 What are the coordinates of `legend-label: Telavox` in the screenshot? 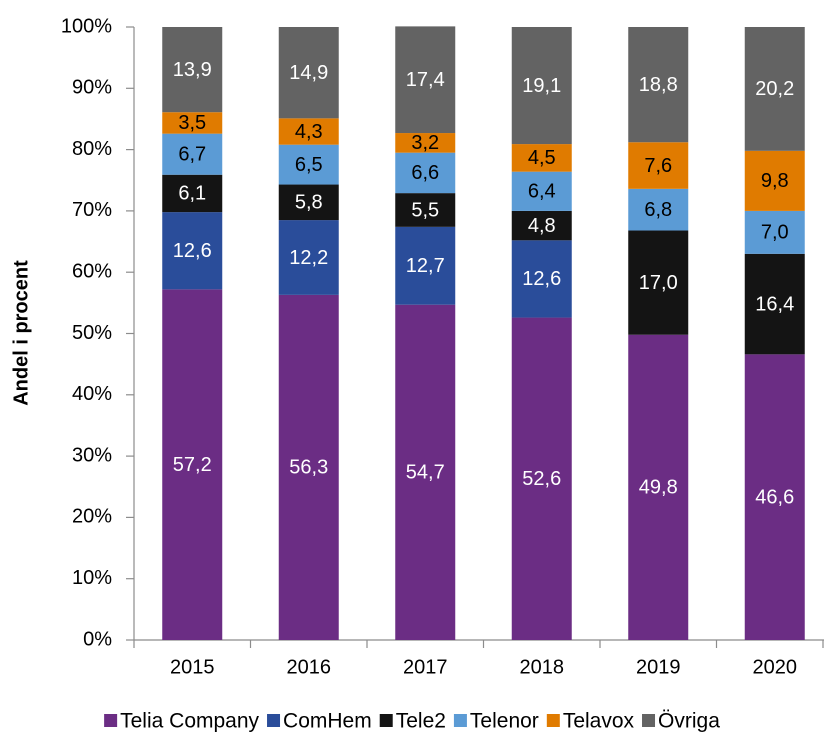 It's located at (599, 721).